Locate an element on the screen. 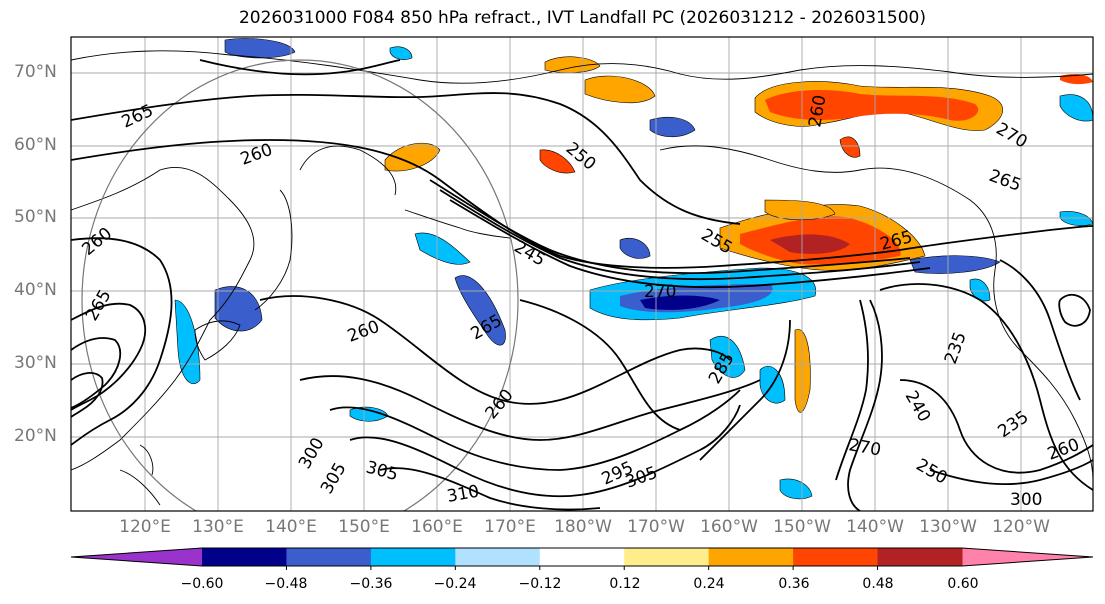  lat-label: 30°N is located at coordinates (35, 363).